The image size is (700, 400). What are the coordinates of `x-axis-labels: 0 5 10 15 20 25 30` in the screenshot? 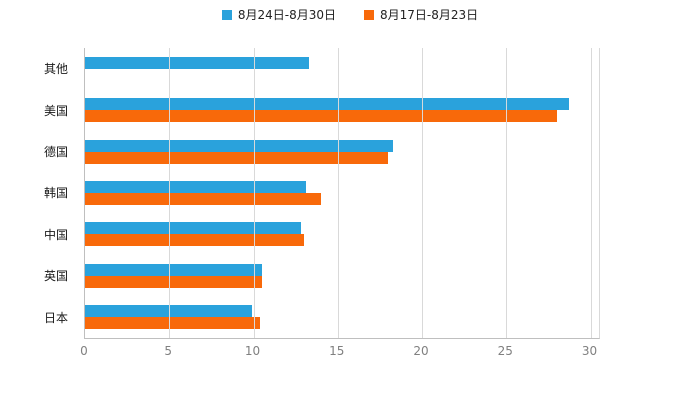 It's located at (339, 352).